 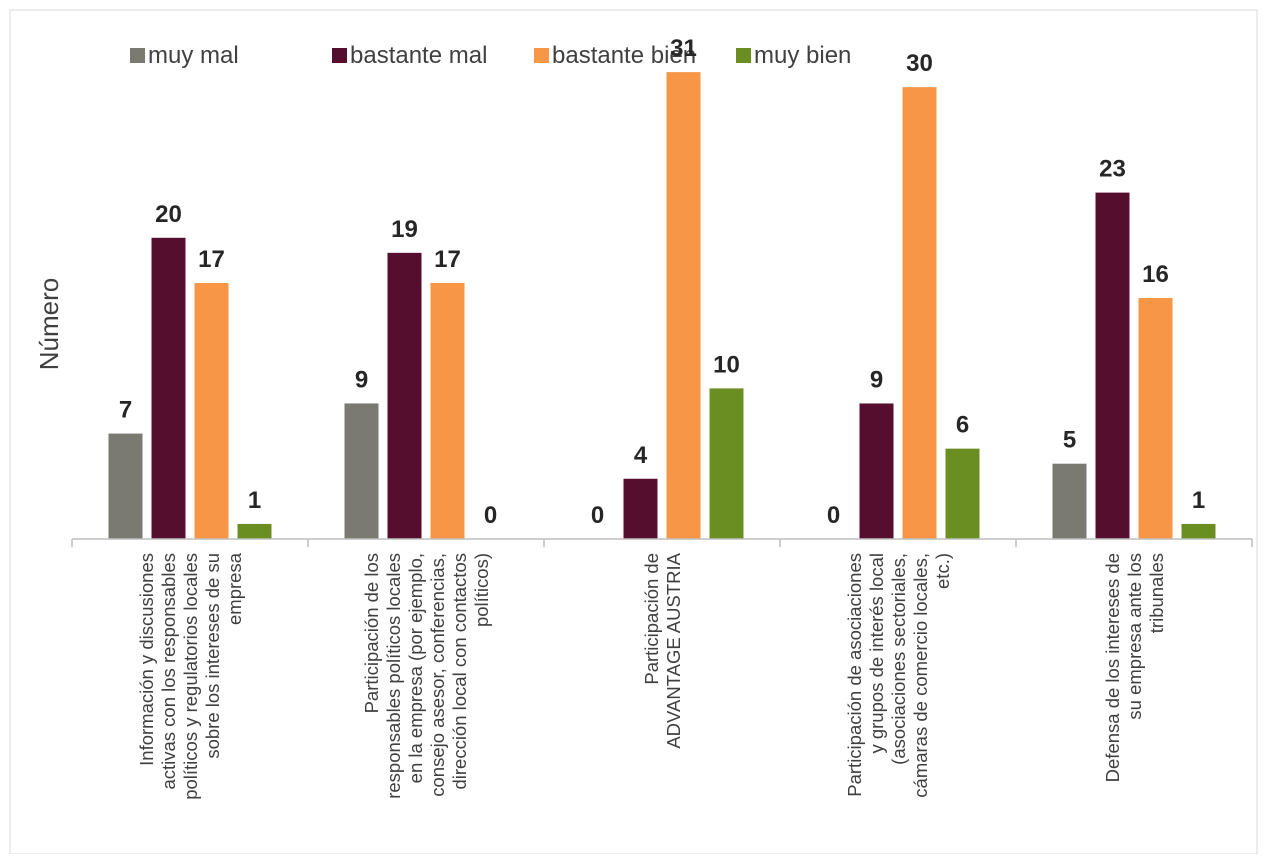 I want to click on value-label-1-2: 17, so click(x=447, y=259).